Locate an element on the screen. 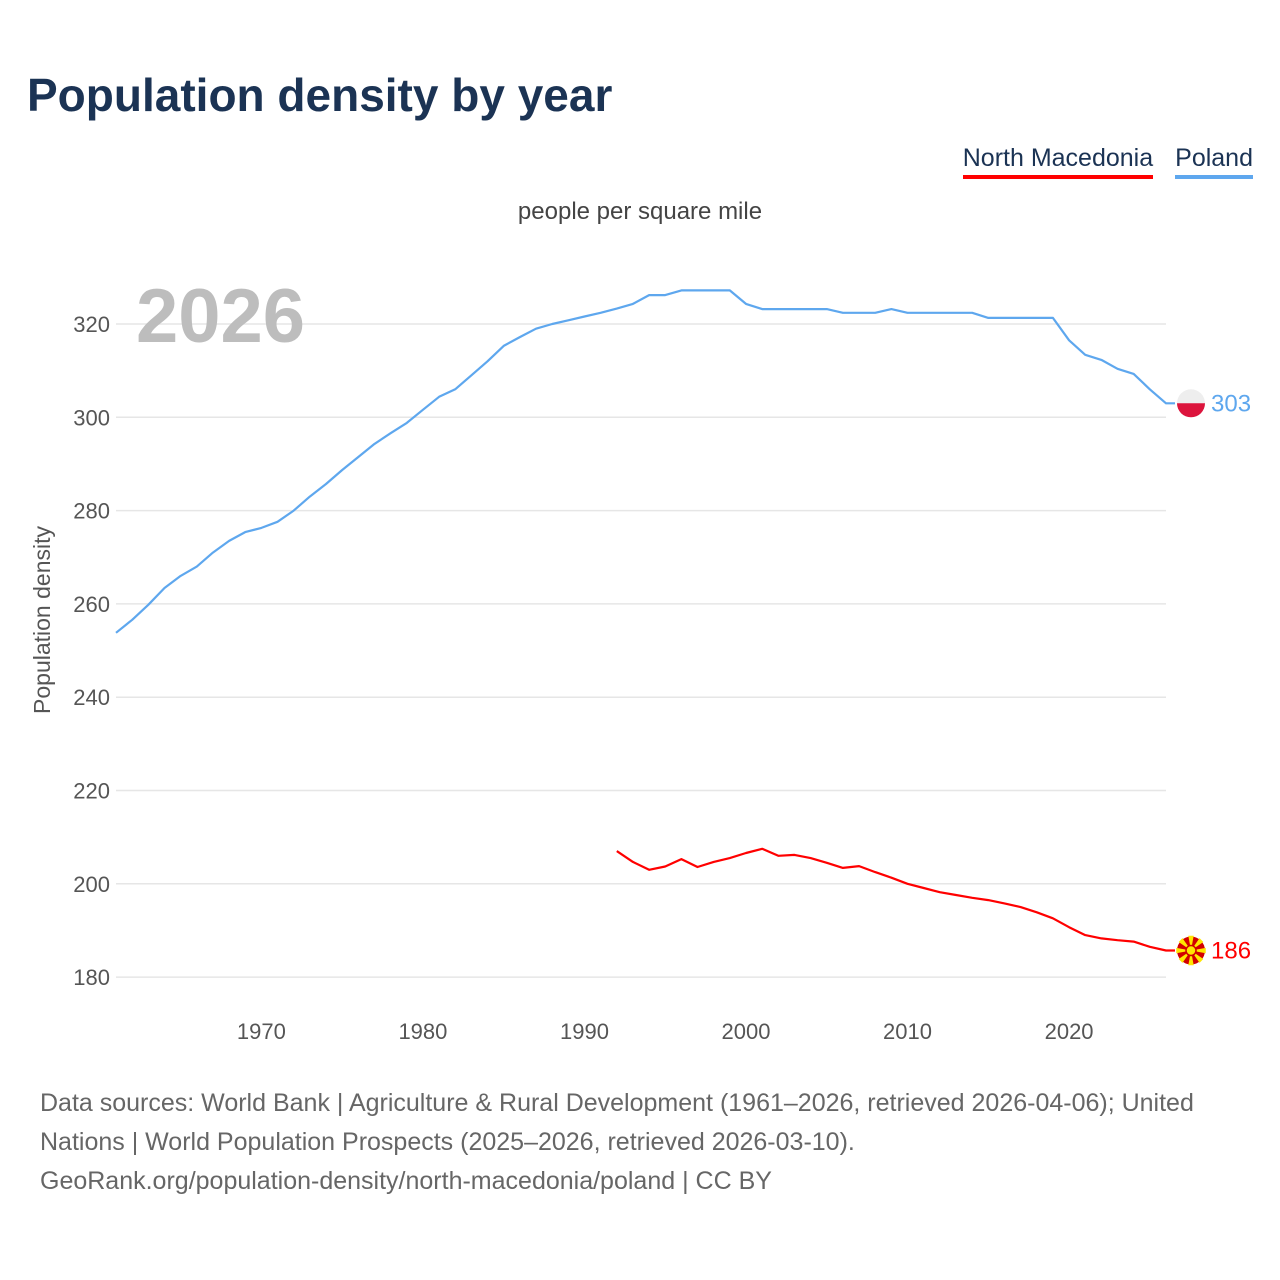 The height and width of the screenshot is (1280, 1280). y-tick-label: 260 is located at coordinates (91, 604).